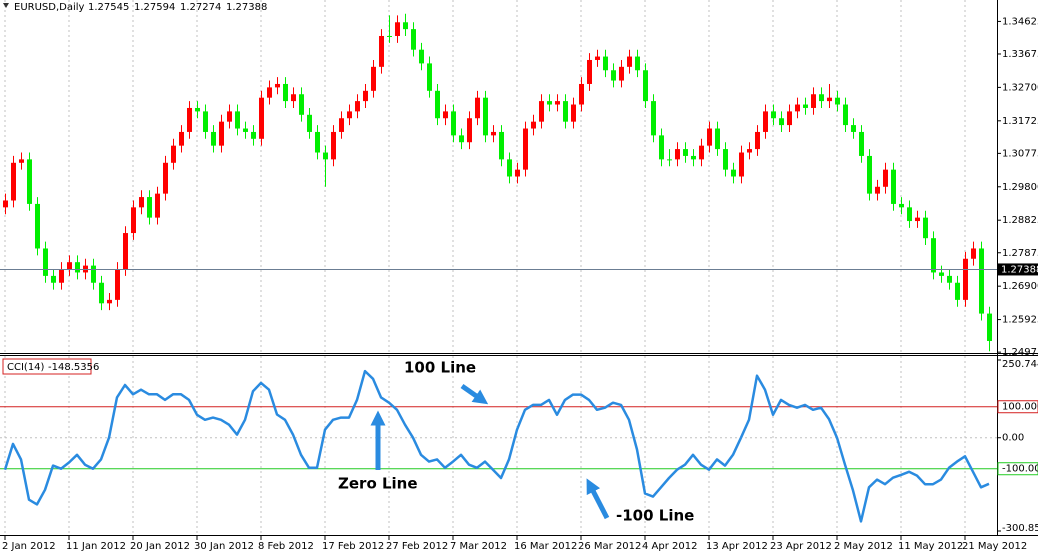  I want to click on level-label-box, so click(1017, 469).